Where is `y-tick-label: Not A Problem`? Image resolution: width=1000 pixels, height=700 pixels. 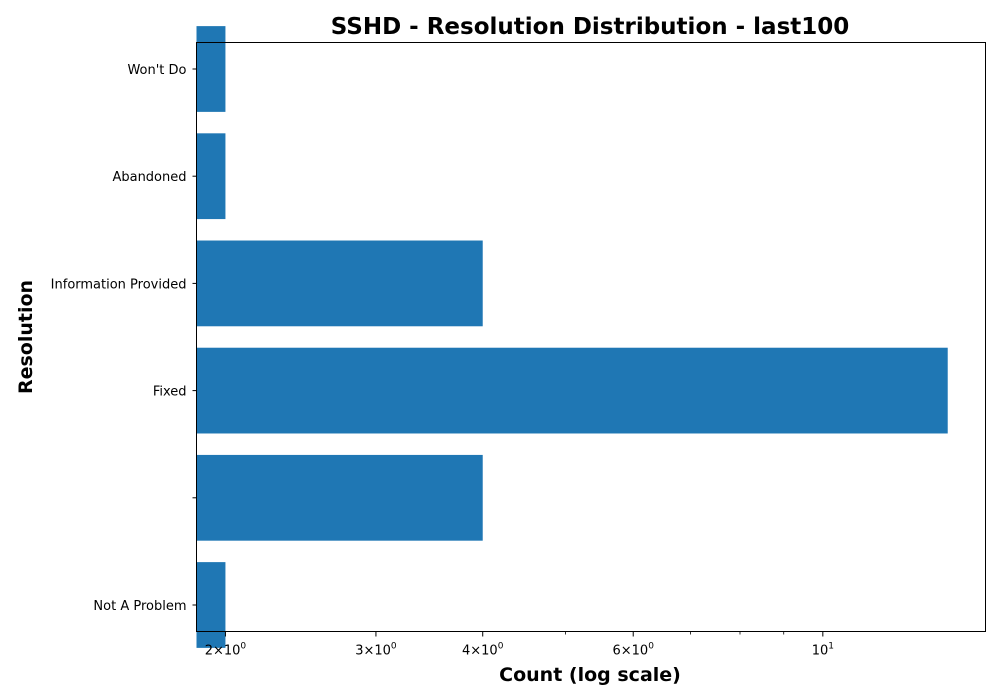
y-tick-label: Not A Problem is located at coordinates (139, 606).